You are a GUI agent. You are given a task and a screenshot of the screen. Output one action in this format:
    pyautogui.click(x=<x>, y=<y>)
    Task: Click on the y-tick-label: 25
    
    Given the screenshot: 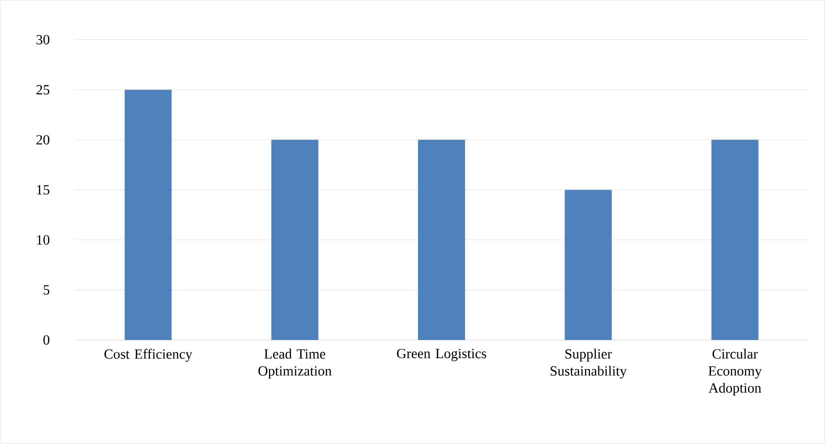 What is the action you would take?
    pyautogui.click(x=43, y=90)
    